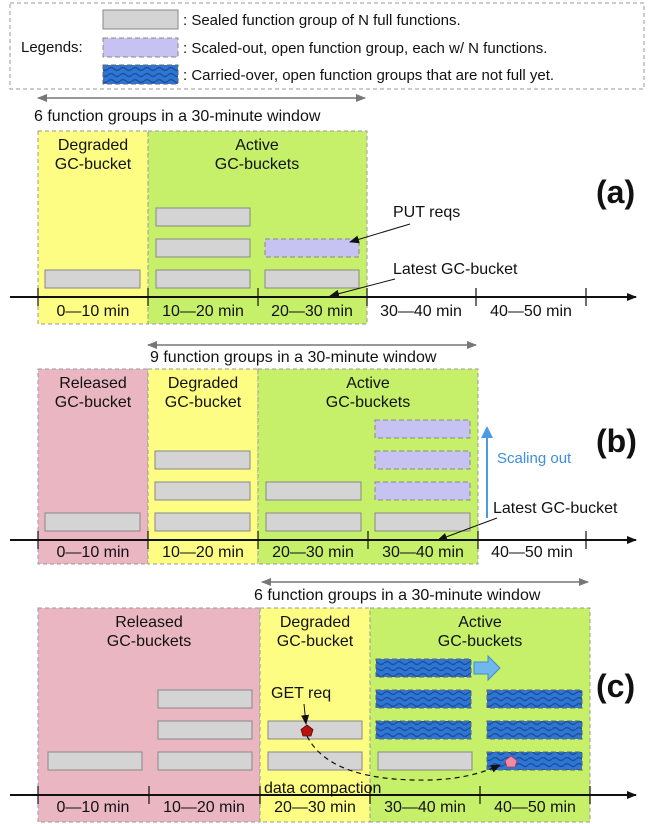  What do you see at coordinates (140, 74) in the screenshot?
I see `legend-carried-swatch` at bounding box center [140, 74].